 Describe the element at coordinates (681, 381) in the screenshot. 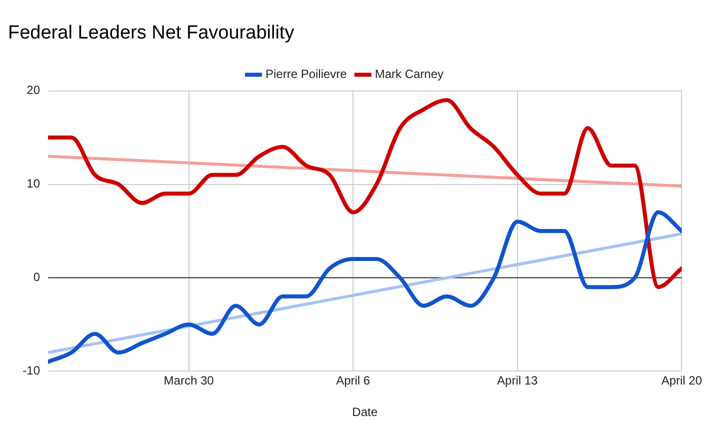

I see `x-tick-label: April 20` at that location.